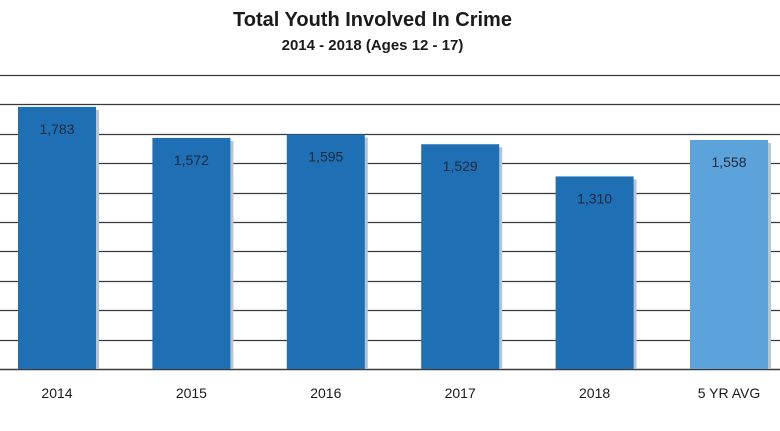 This screenshot has height=431, width=780. I want to click on bar-2015, so click(191, 253).